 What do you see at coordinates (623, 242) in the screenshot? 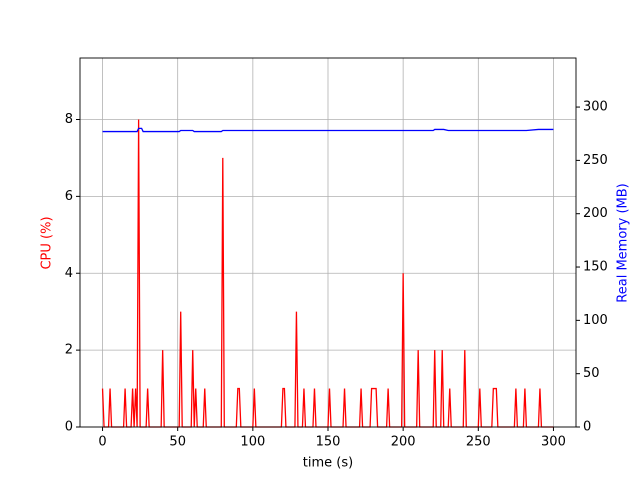
I see `y2-axis-label: Real Memory (MB)` at bounding box center [623, 242].